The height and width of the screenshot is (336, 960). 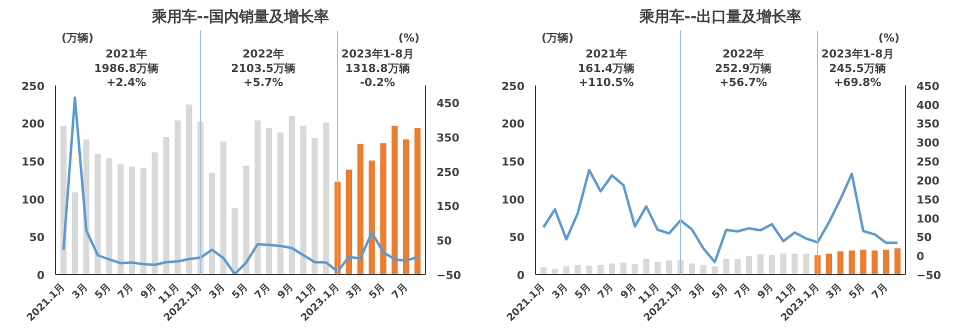 I want to click on y2-tick-label: 0, so click(x=920, y=257).